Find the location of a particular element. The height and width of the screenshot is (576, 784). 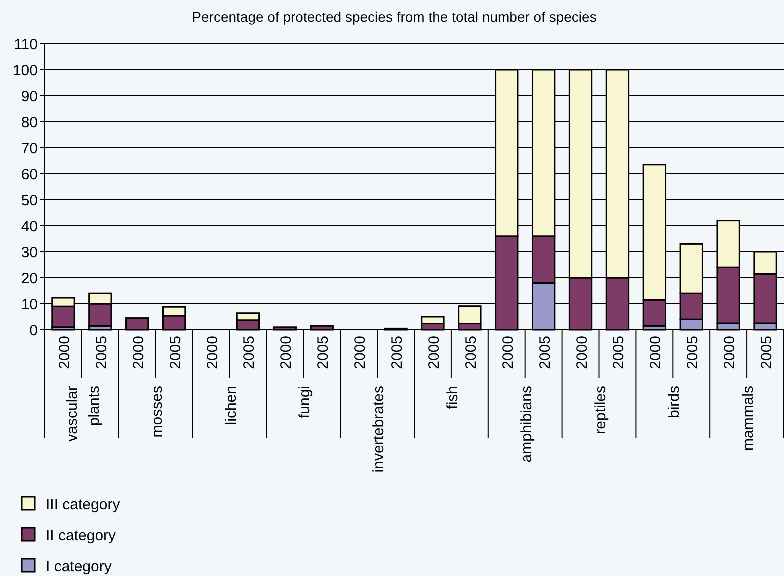

text: amphibians is located at coordinates (527, 424).